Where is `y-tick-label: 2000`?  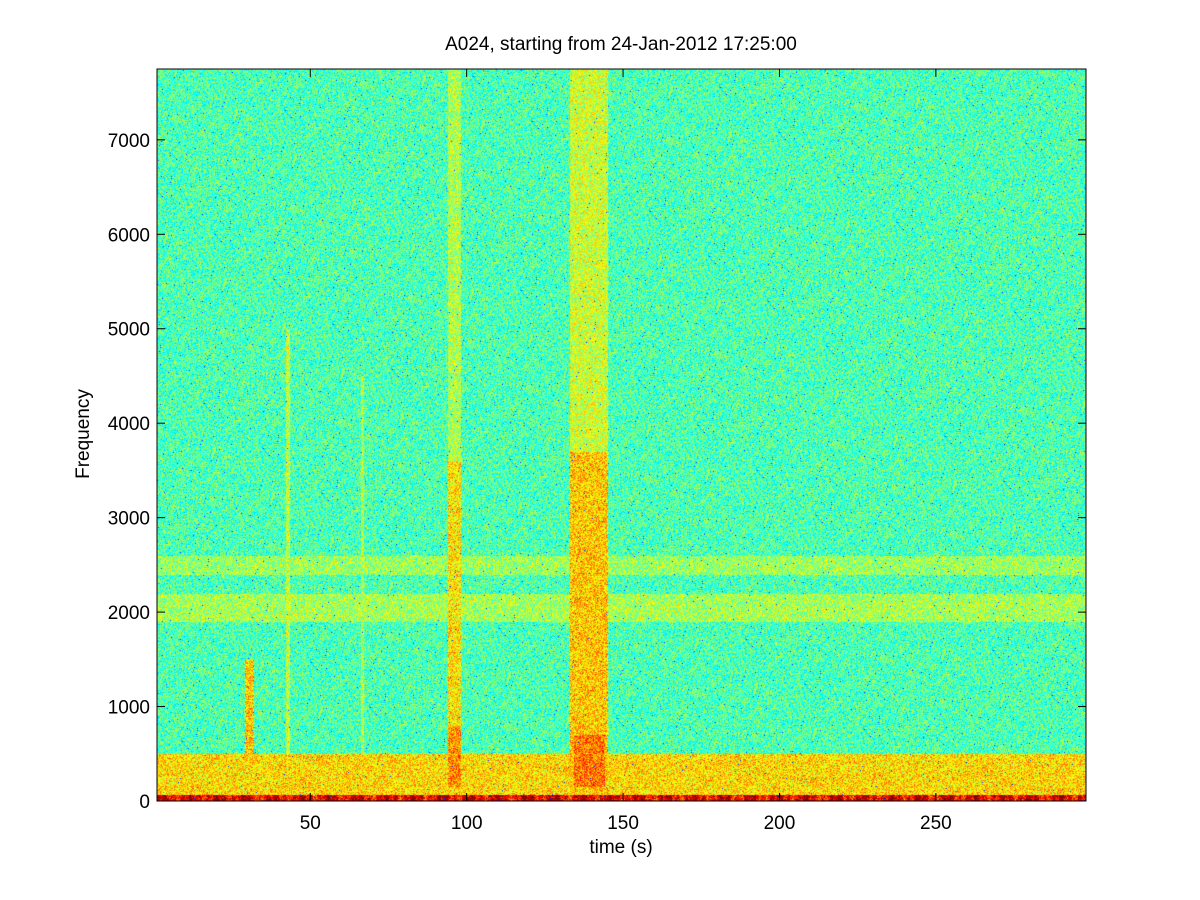
y-tick-label: 2000 is located at coordinates (129, 613).